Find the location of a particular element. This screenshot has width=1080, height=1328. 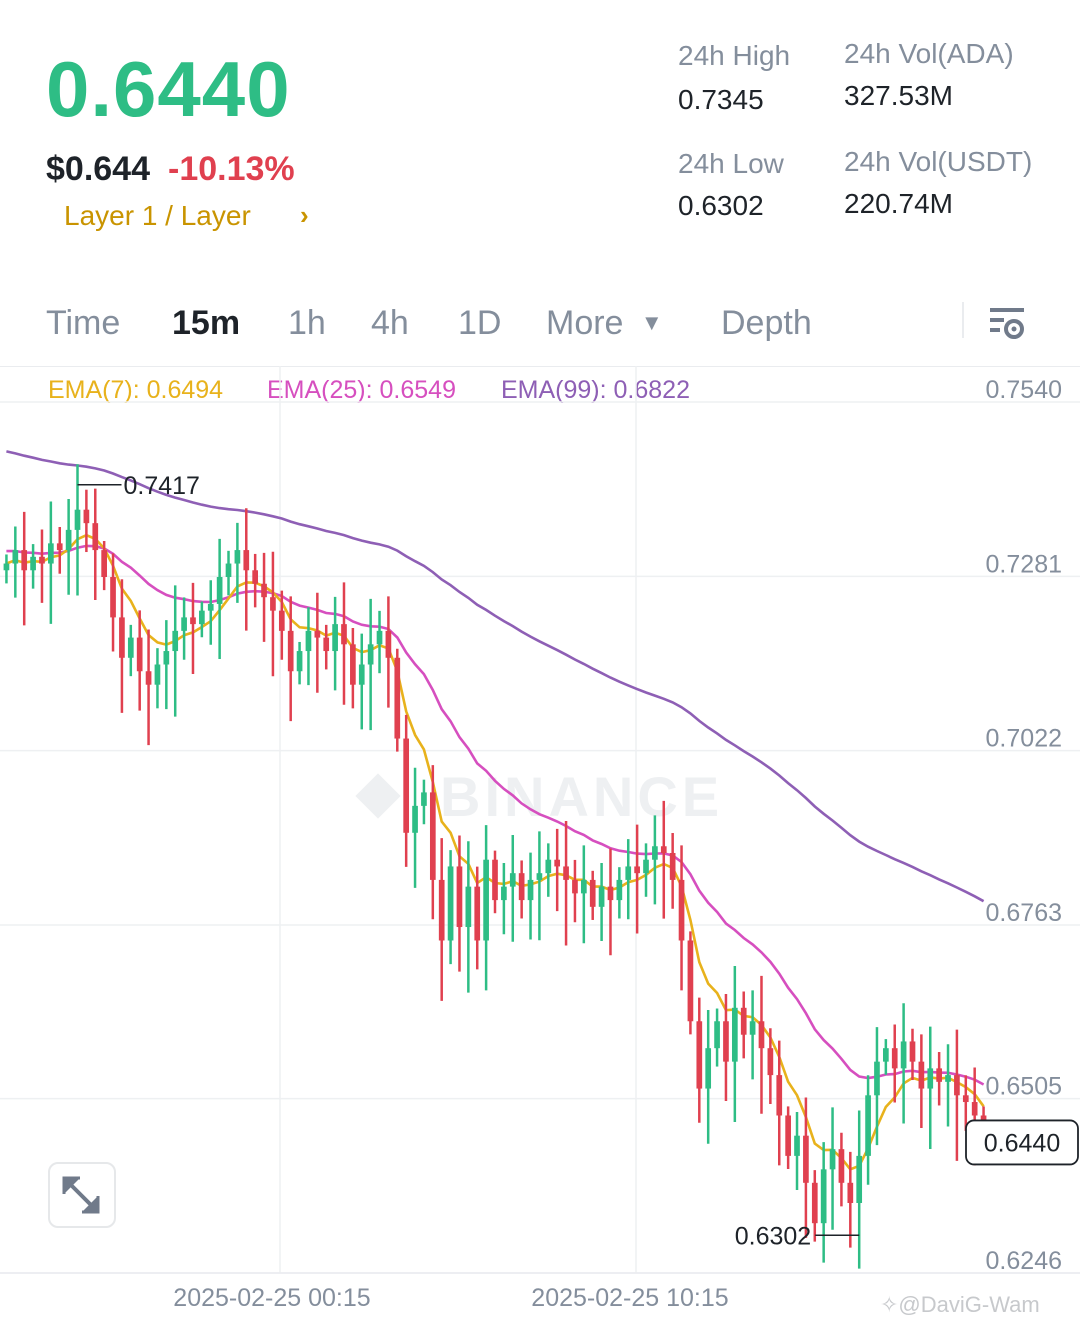

author-watermark: ✧@DaviG-Wam is located at coordinates (960, 1304).